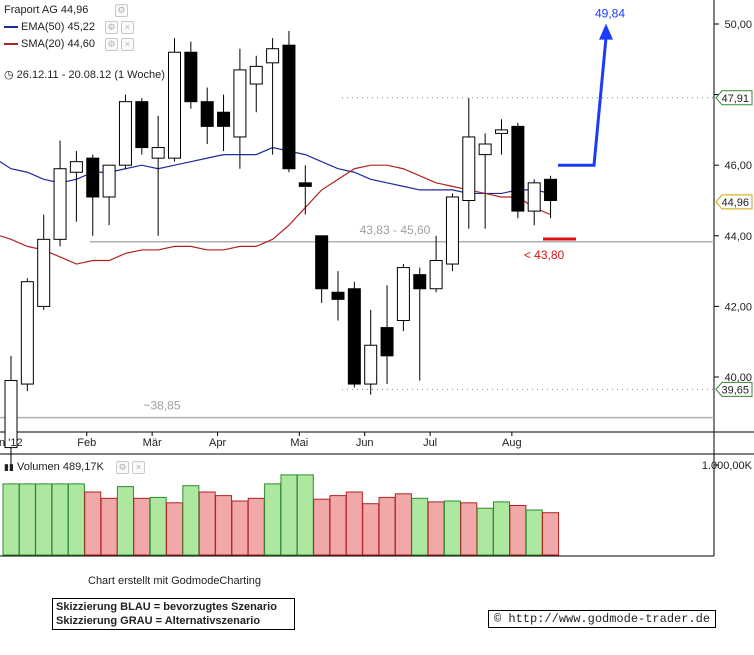 The height and width of the screenshot is (655, 754). I want to click on y-tick-label: 40,00, so click(738, 378).